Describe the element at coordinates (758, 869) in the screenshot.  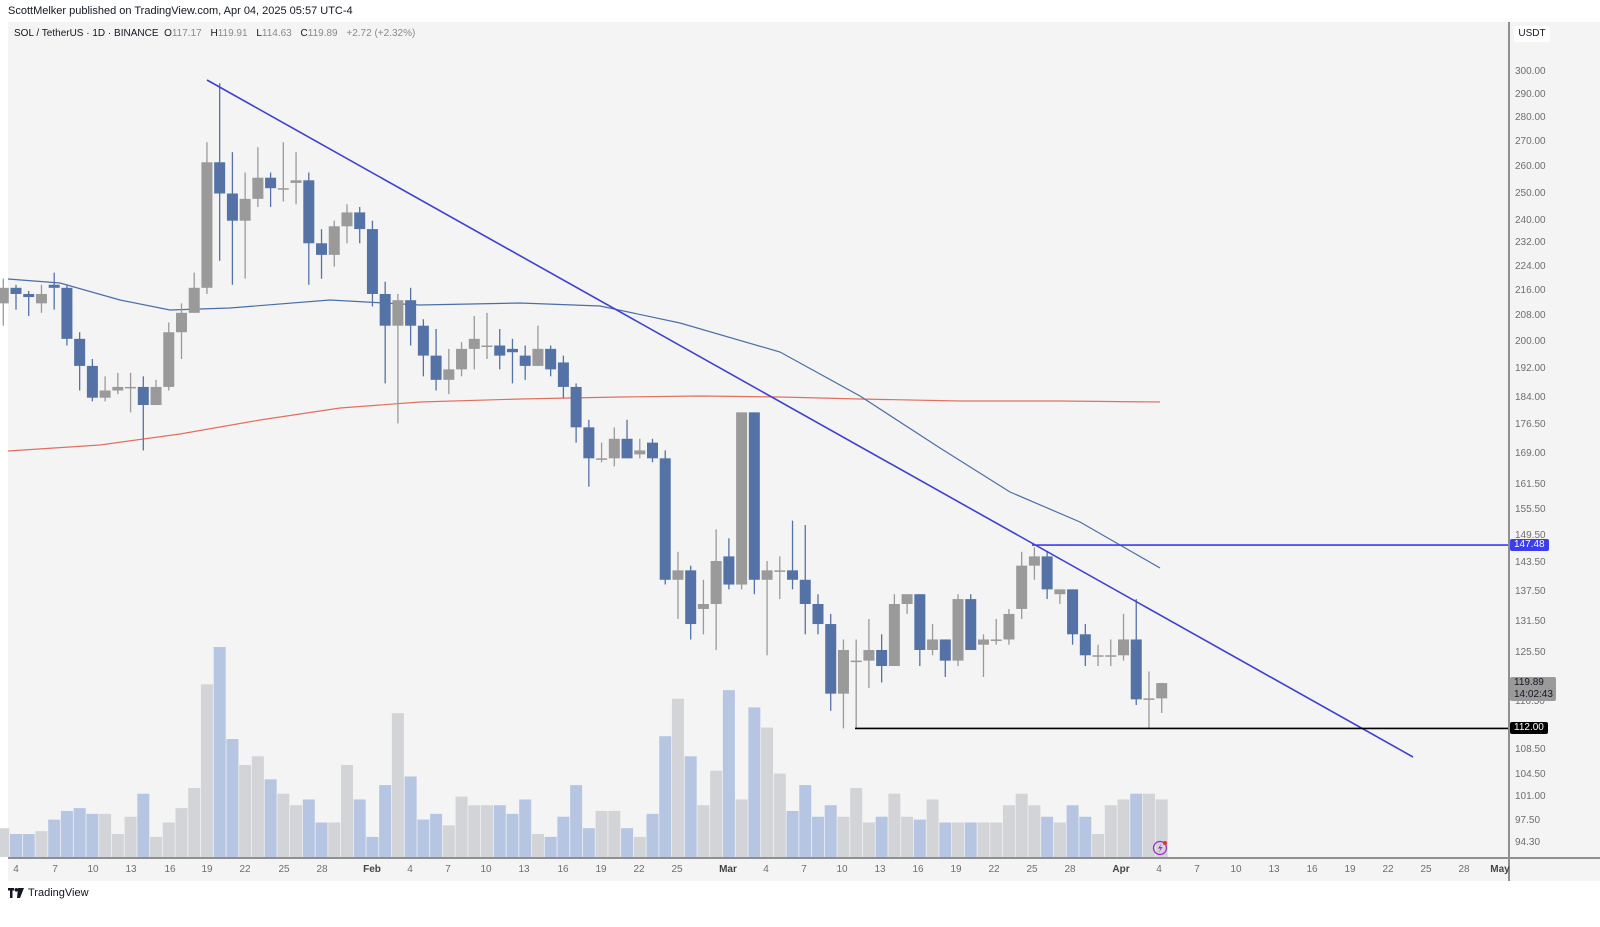
I see `time-axis` at that location.